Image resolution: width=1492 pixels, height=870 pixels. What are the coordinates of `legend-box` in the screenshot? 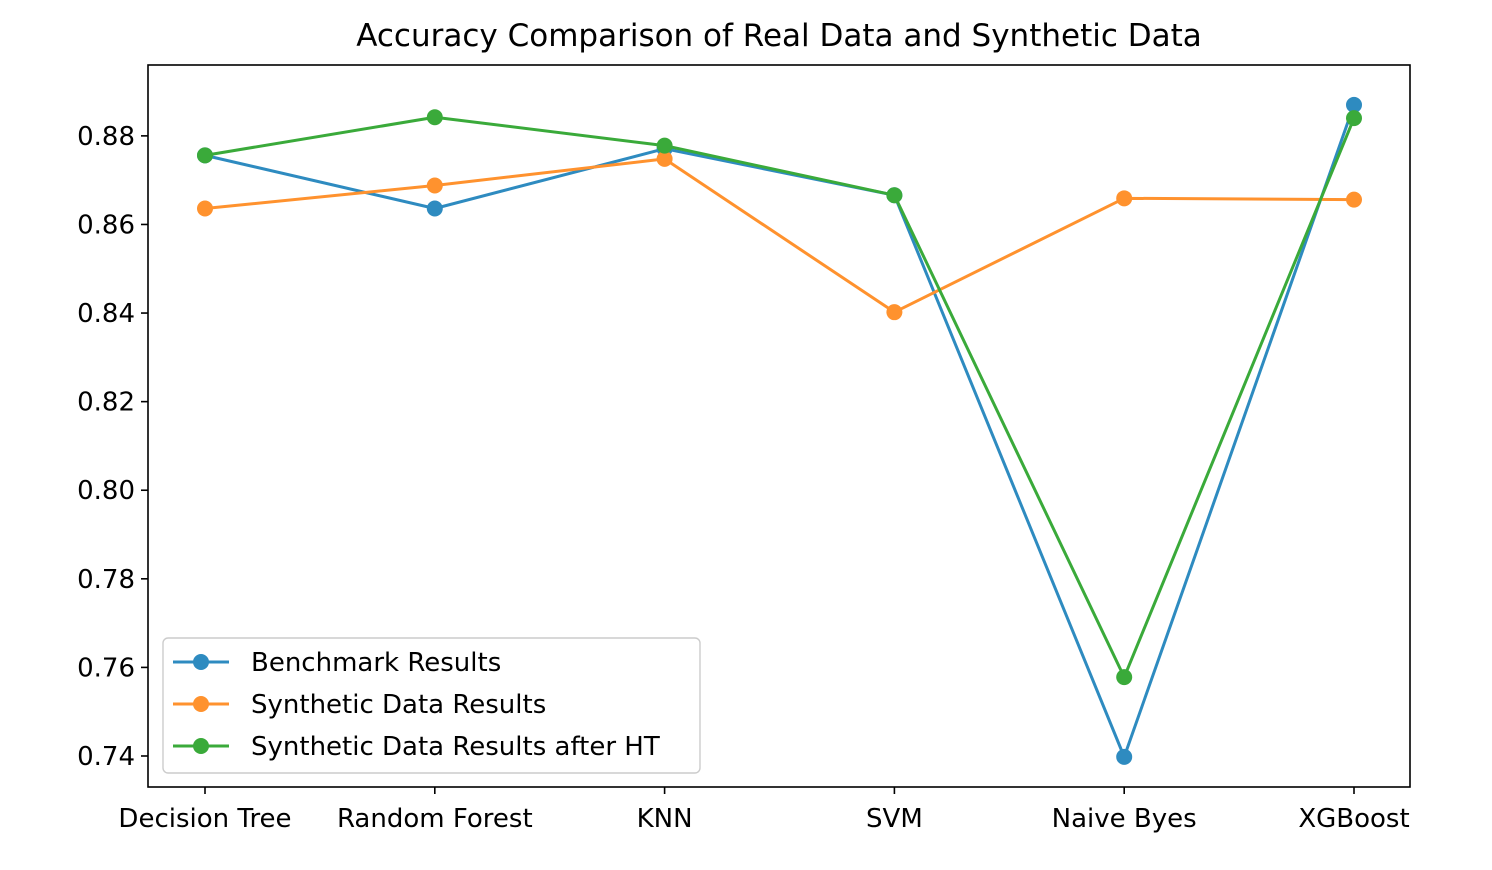 It's located at (431, 705).